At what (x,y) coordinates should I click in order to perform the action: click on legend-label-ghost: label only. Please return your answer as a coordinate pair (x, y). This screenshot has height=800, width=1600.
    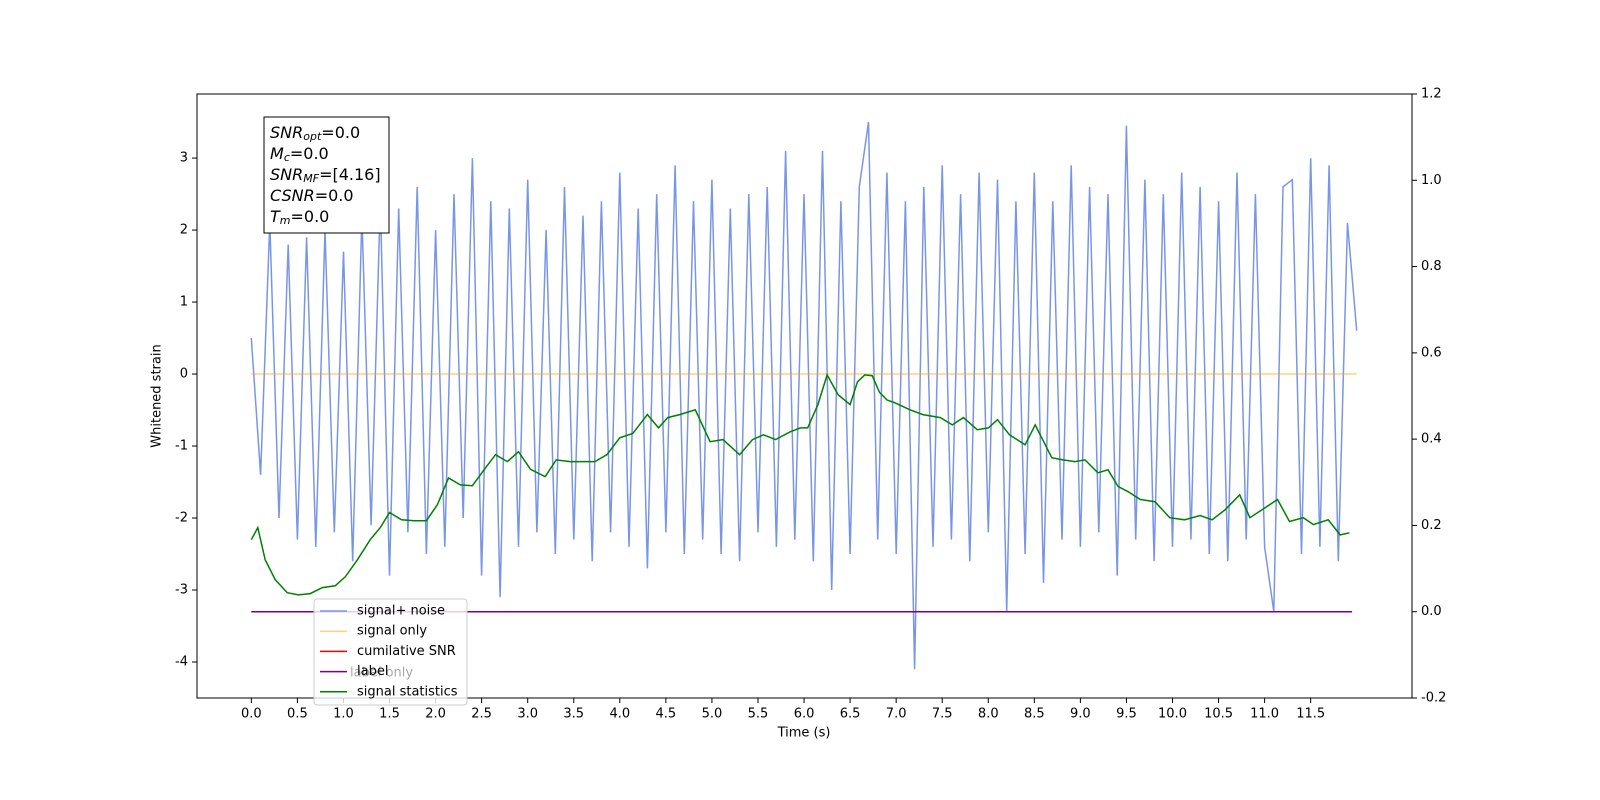
    Looking at the image, I should click on (381, 673).